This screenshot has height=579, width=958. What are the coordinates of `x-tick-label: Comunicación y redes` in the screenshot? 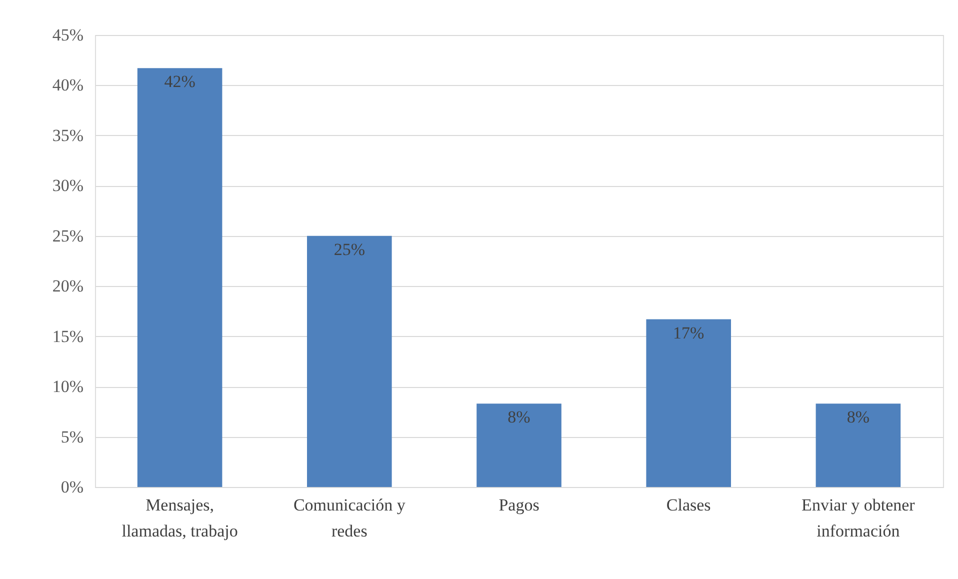 It's located at (349, 518).